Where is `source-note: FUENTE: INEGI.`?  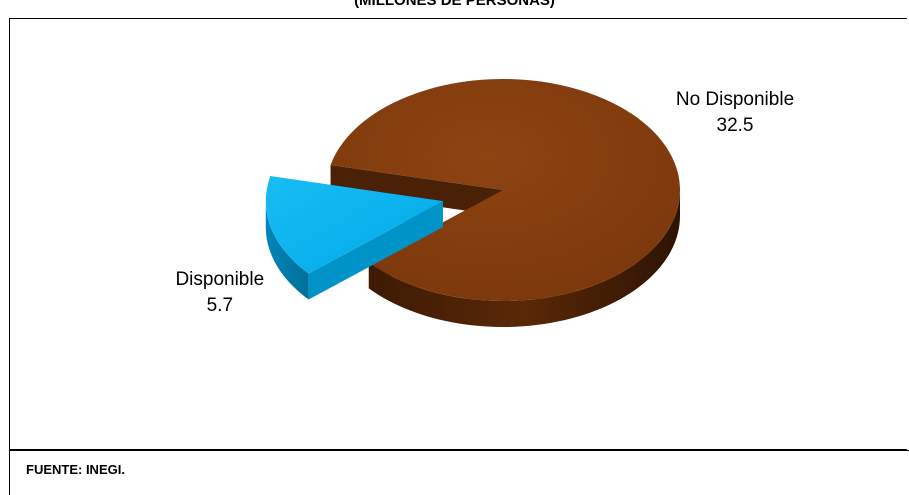 source-note: FUENTE: INEGI. is located at coordinates (75, 469).